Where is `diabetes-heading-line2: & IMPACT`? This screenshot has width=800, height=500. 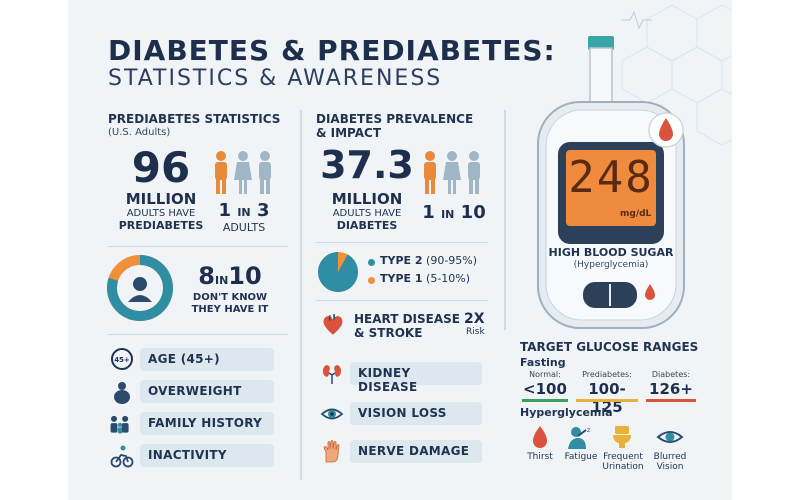
diabetes-heading-line2: & IMPACT is located at coordinates (349, 133).